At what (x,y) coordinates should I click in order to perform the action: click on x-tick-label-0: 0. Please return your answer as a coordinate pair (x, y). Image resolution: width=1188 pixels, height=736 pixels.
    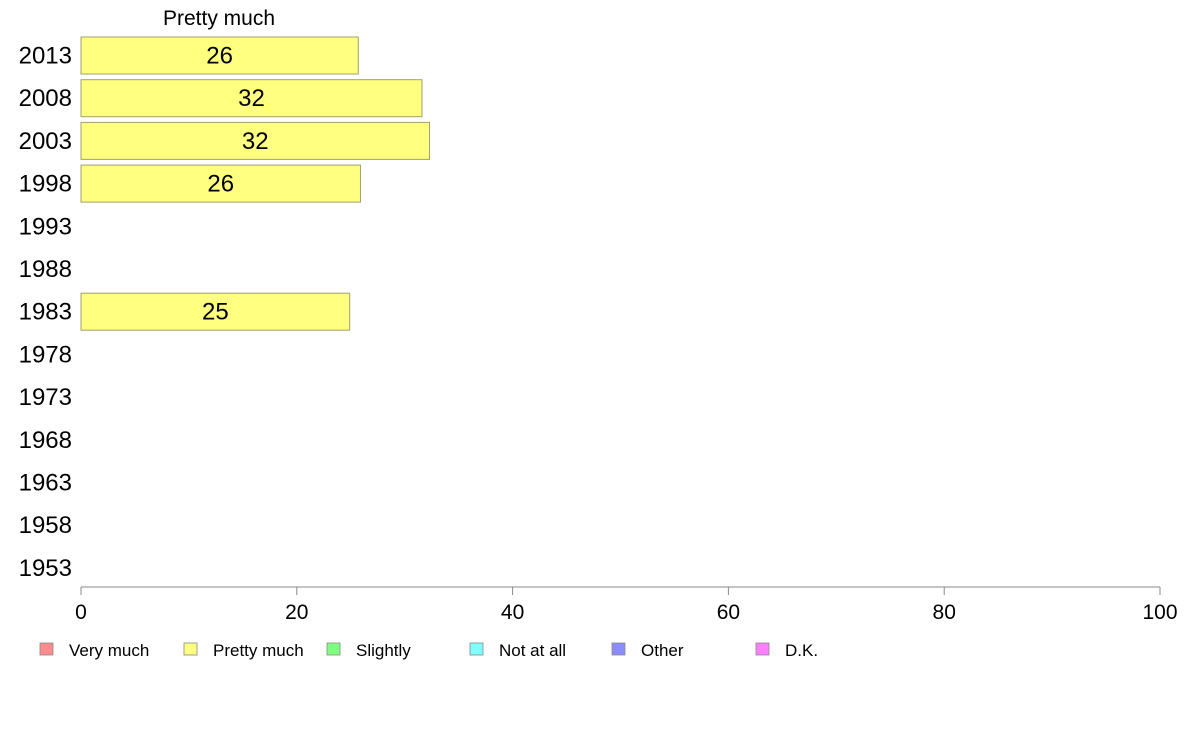
    Looking at the image, I should click on (81, 612).